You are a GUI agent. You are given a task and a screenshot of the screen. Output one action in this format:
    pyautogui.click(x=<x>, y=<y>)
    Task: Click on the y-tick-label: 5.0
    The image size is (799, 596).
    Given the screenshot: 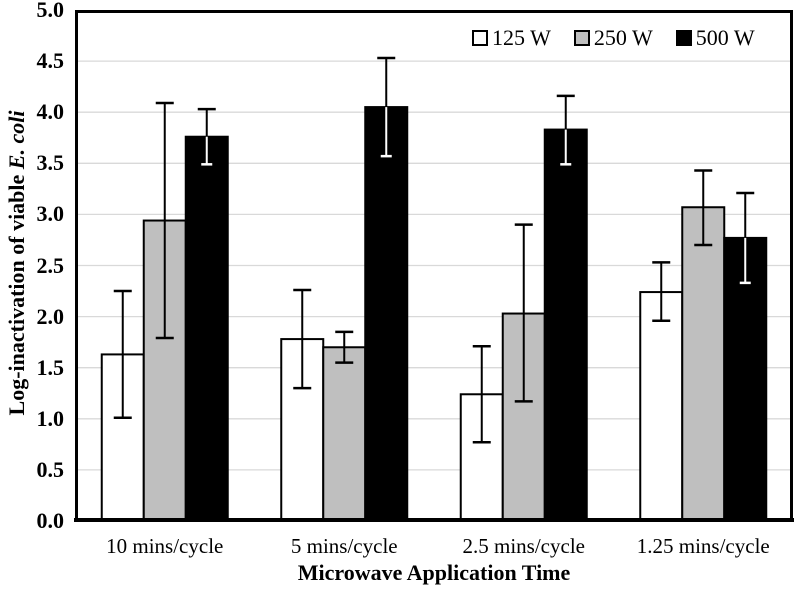 What is the action you would take?
    pyautogui.click(x=50, y=11)
    